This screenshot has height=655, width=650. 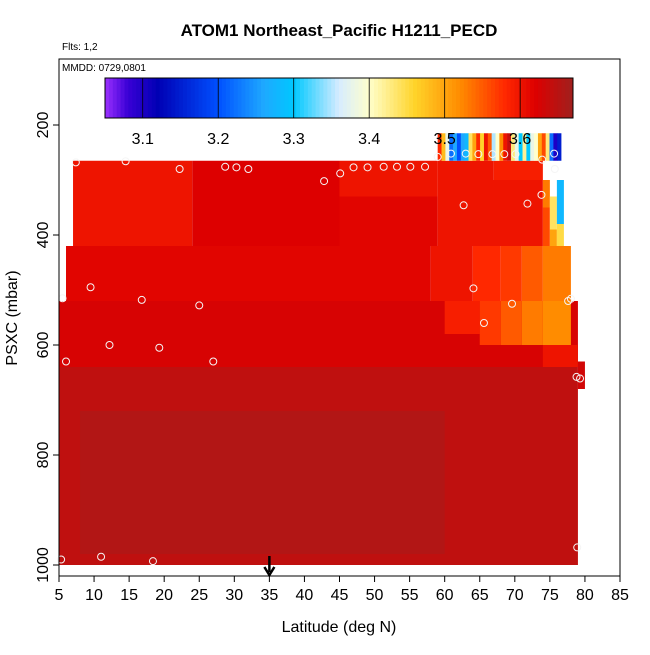 What do you see at coordinates (218, 139) in the screenshot?
I see `colorbar-tick-label: 3.2` at bounding box center [218, 139].